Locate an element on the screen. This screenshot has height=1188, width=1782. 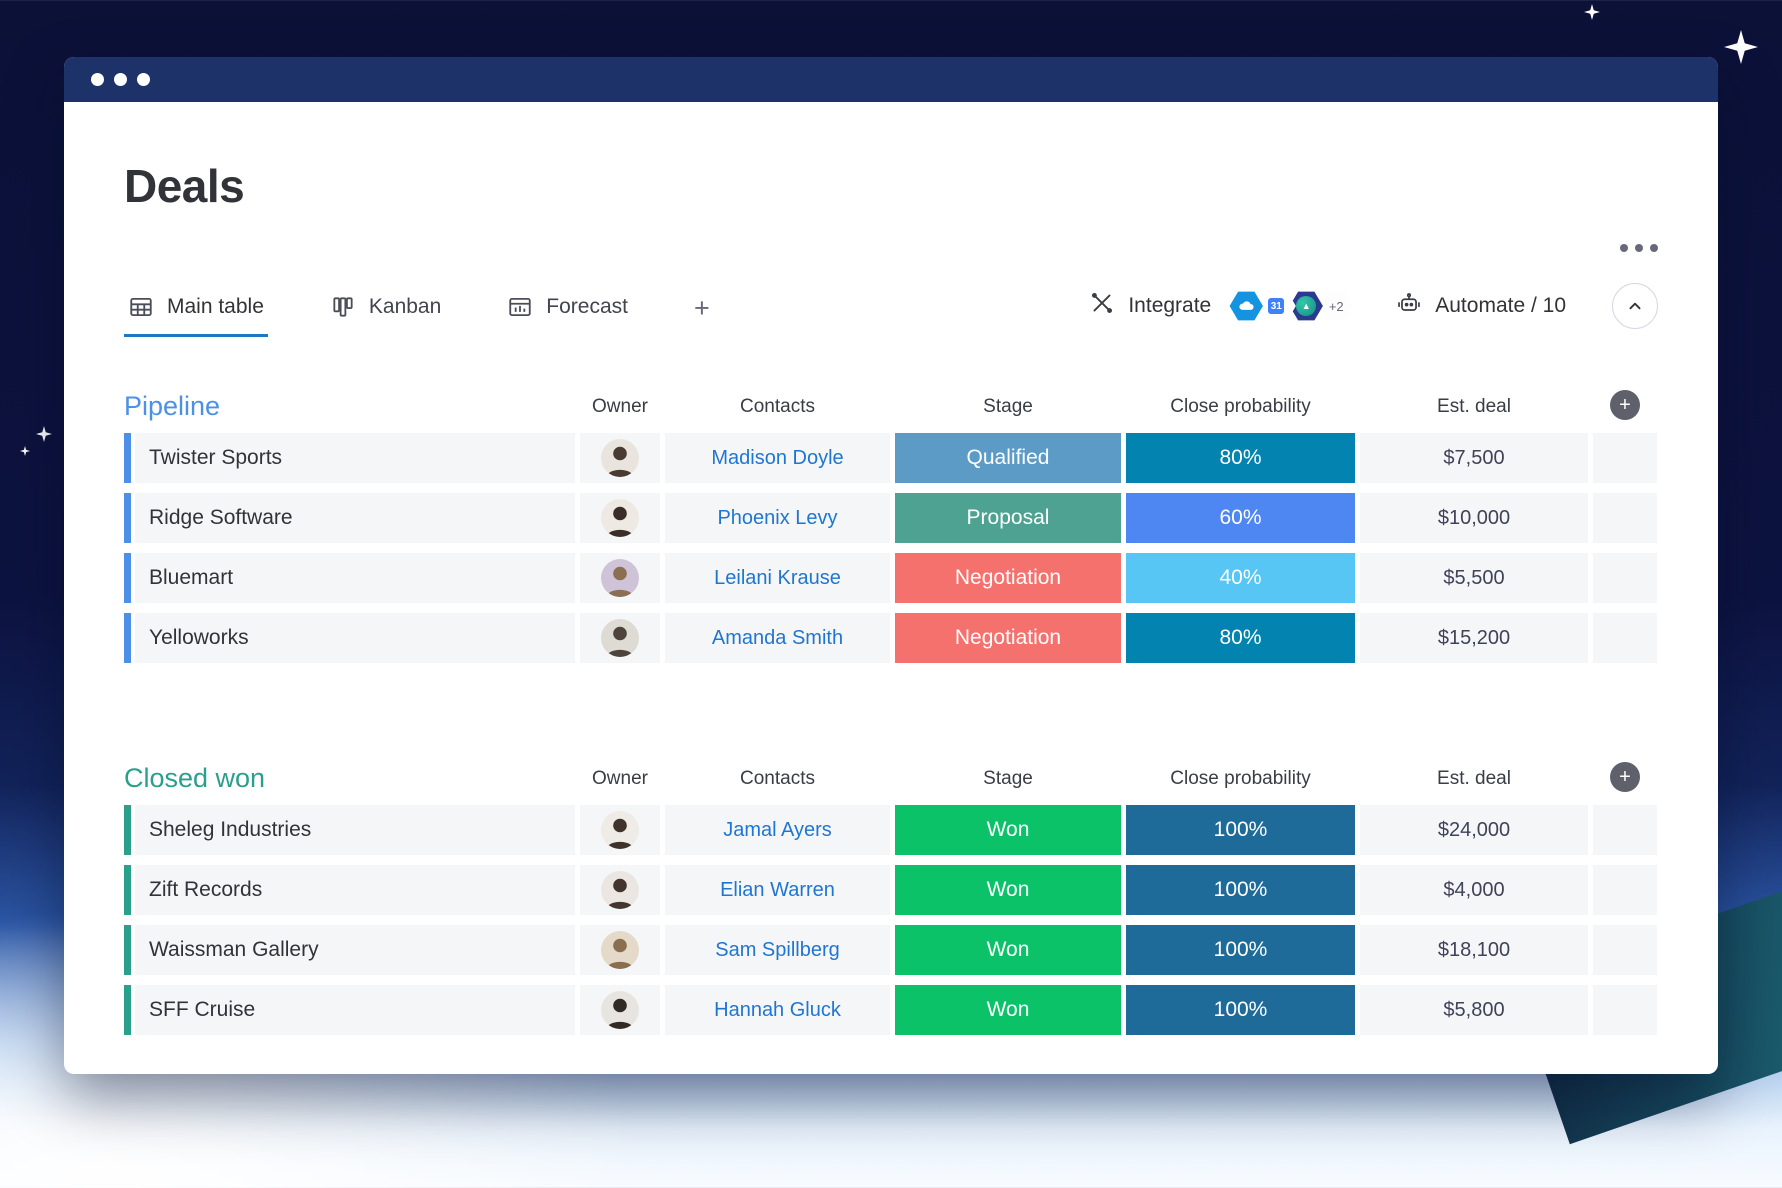
contact-cell: Phoenix Levy is located at coordinates (777, 518).